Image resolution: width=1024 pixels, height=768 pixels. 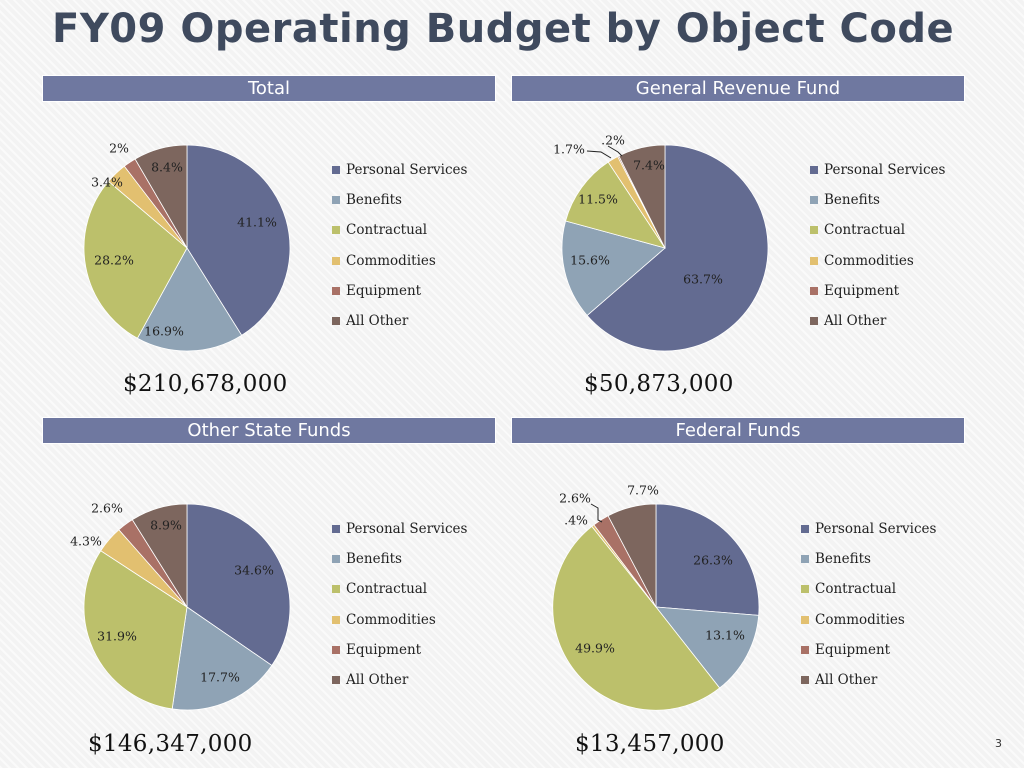 What do you see at coordinates (576, 520) in the screenshot?
I see `data-label-commodities: .4%` at bounding box center [576, 520].